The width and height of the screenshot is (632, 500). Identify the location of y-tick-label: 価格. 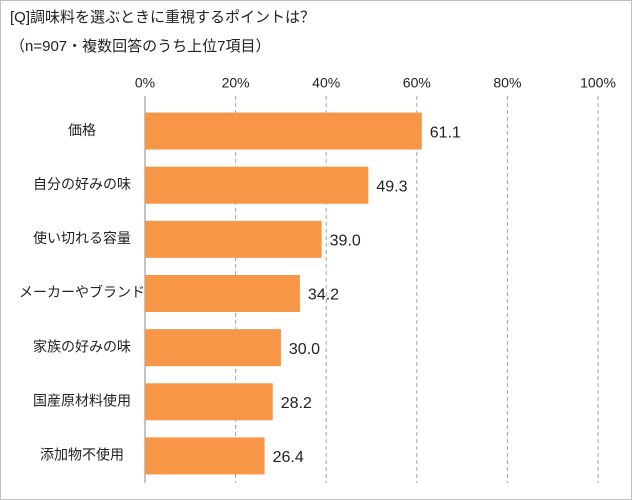
(82, 130).